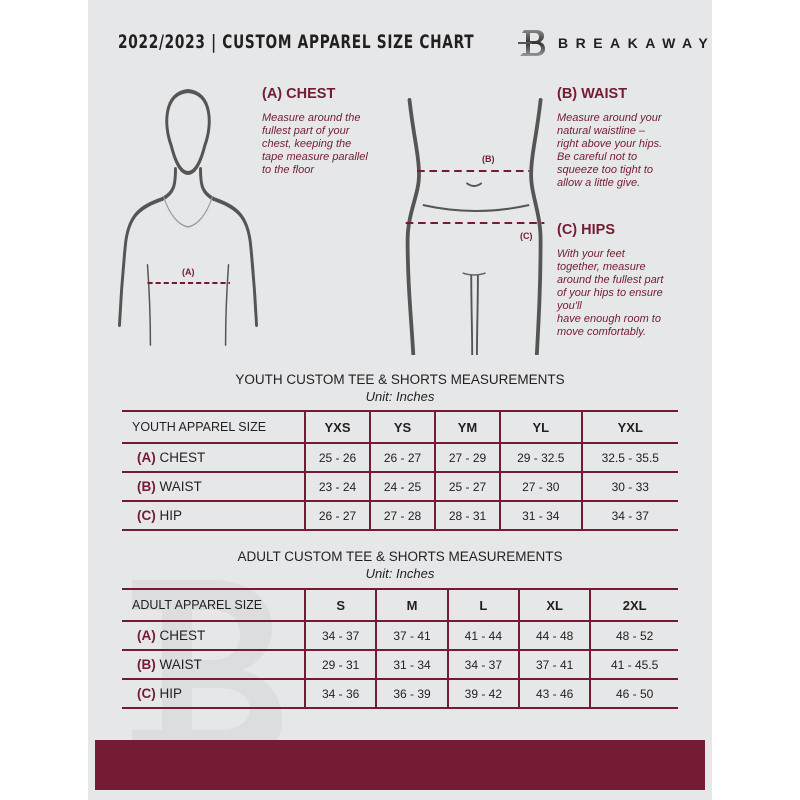 The width and height of the screenshot is (800, 800). What do you see at coordinates (554, 693) in the screenshot?
I see `table-cell: 43 - 46` at bounding box center [554, 693].